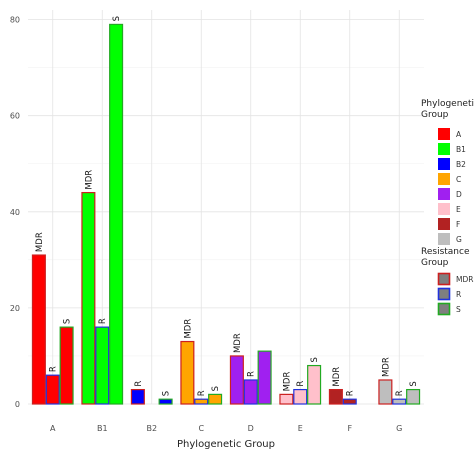 The image size is (474, 453). I want to click on legend-label-c: C, so click(458, 179).